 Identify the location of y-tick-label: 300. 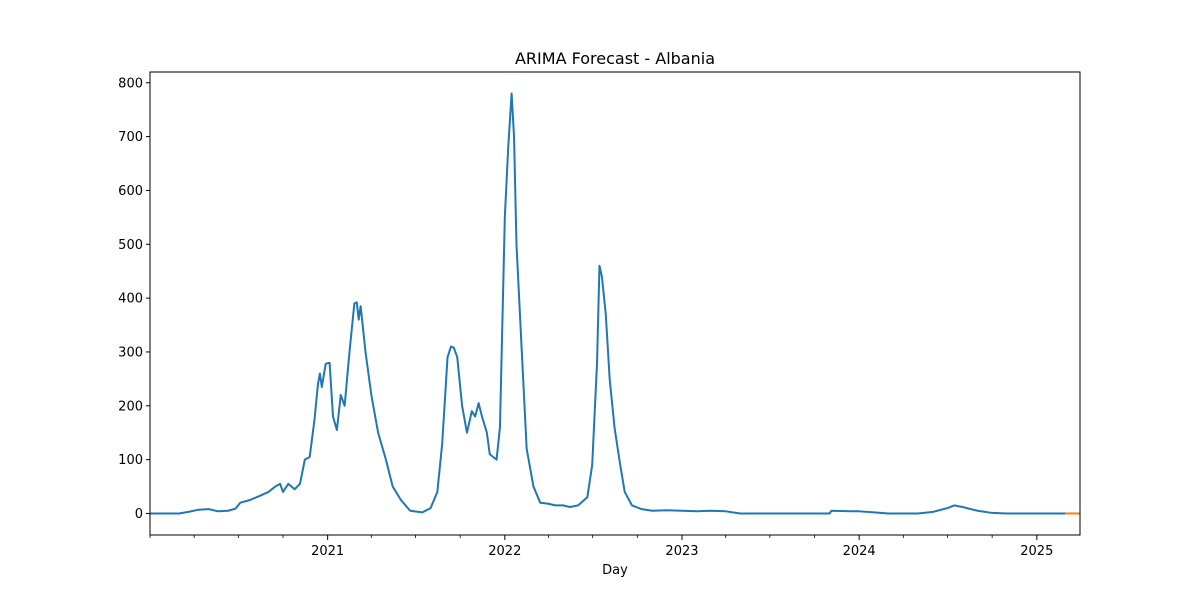
(130, 352).